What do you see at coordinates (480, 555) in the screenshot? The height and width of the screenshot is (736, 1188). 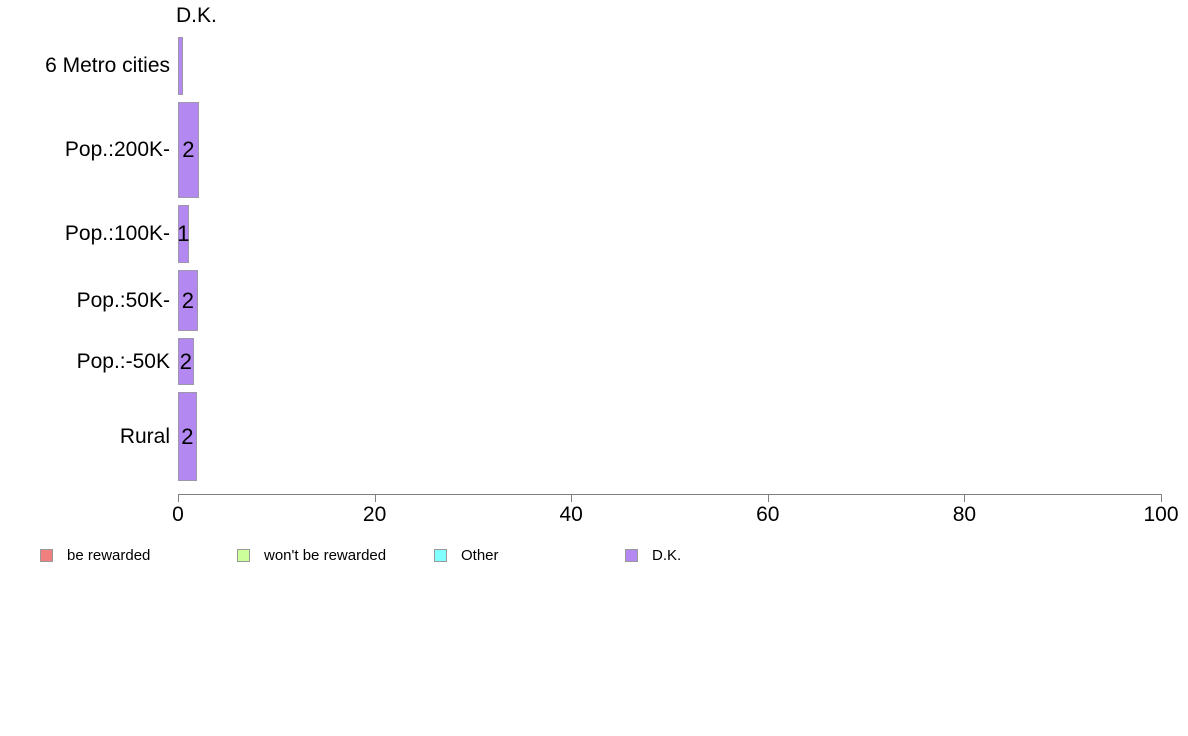 I see `legend-item-label: Other` at bounding box center [480, 555].